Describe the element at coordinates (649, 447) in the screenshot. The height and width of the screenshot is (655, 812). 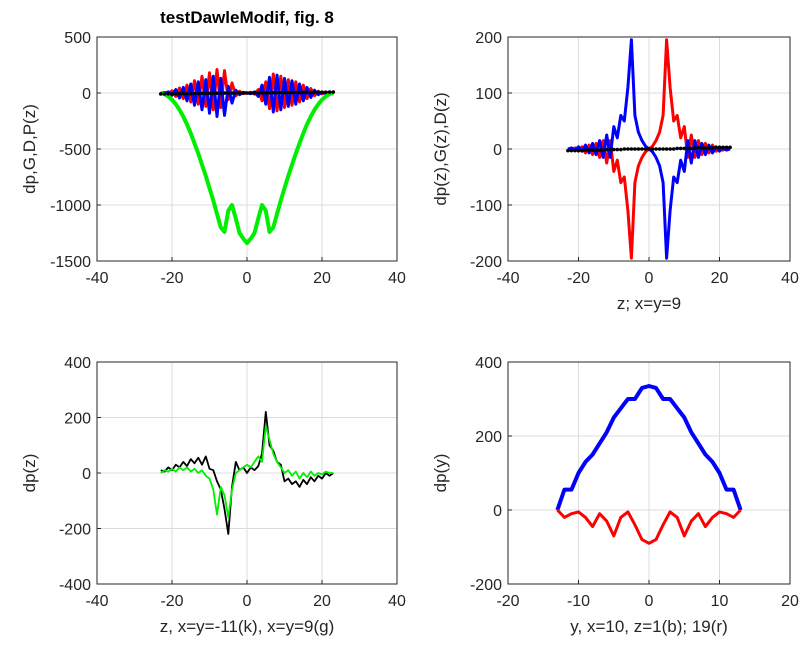
I see `series-line-blue` at that location.